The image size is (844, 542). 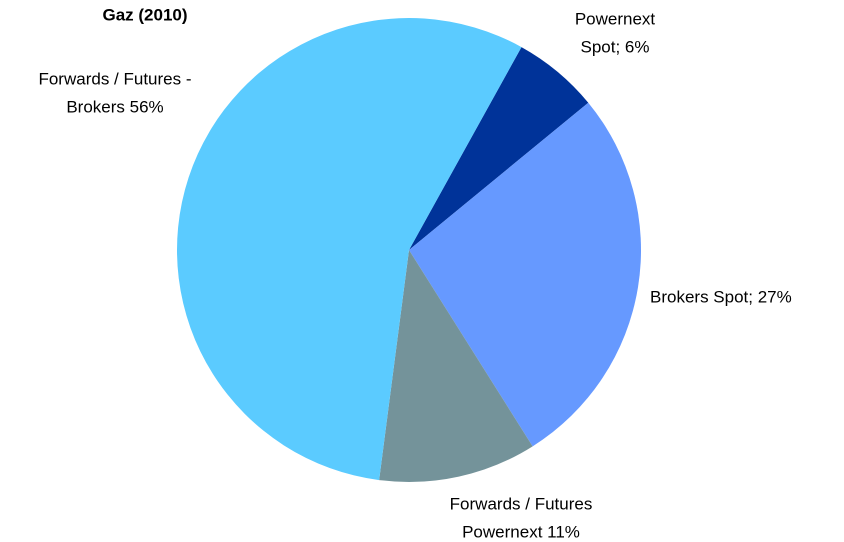 I want to click on slice-label: Brokers Spot; 27%, so click(x=721, y=296).